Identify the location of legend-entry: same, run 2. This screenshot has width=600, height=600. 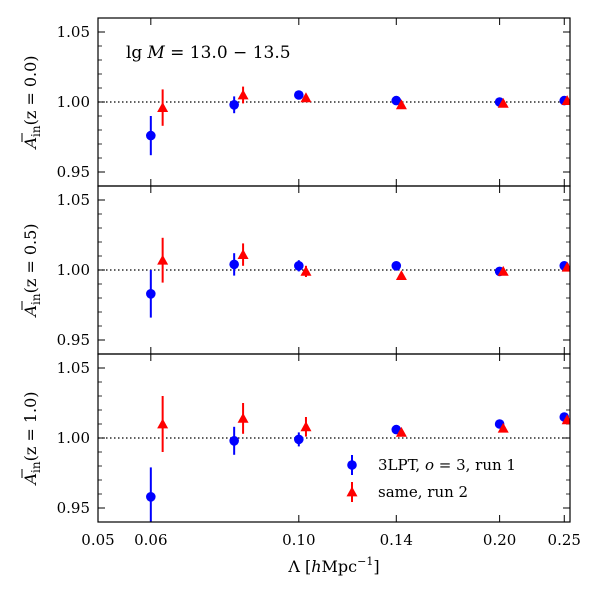
(407, 492).